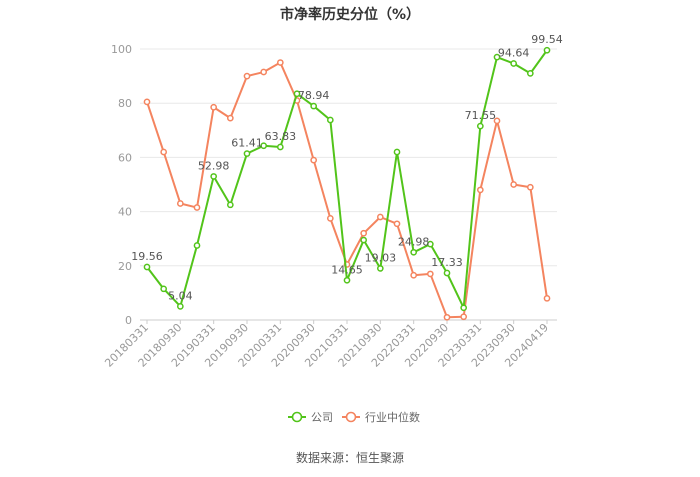 Image resolution: width=700 pixels, height=477 pixels. I want to click on source-note: 数据来源：恒生聚源, so click(350, 457).